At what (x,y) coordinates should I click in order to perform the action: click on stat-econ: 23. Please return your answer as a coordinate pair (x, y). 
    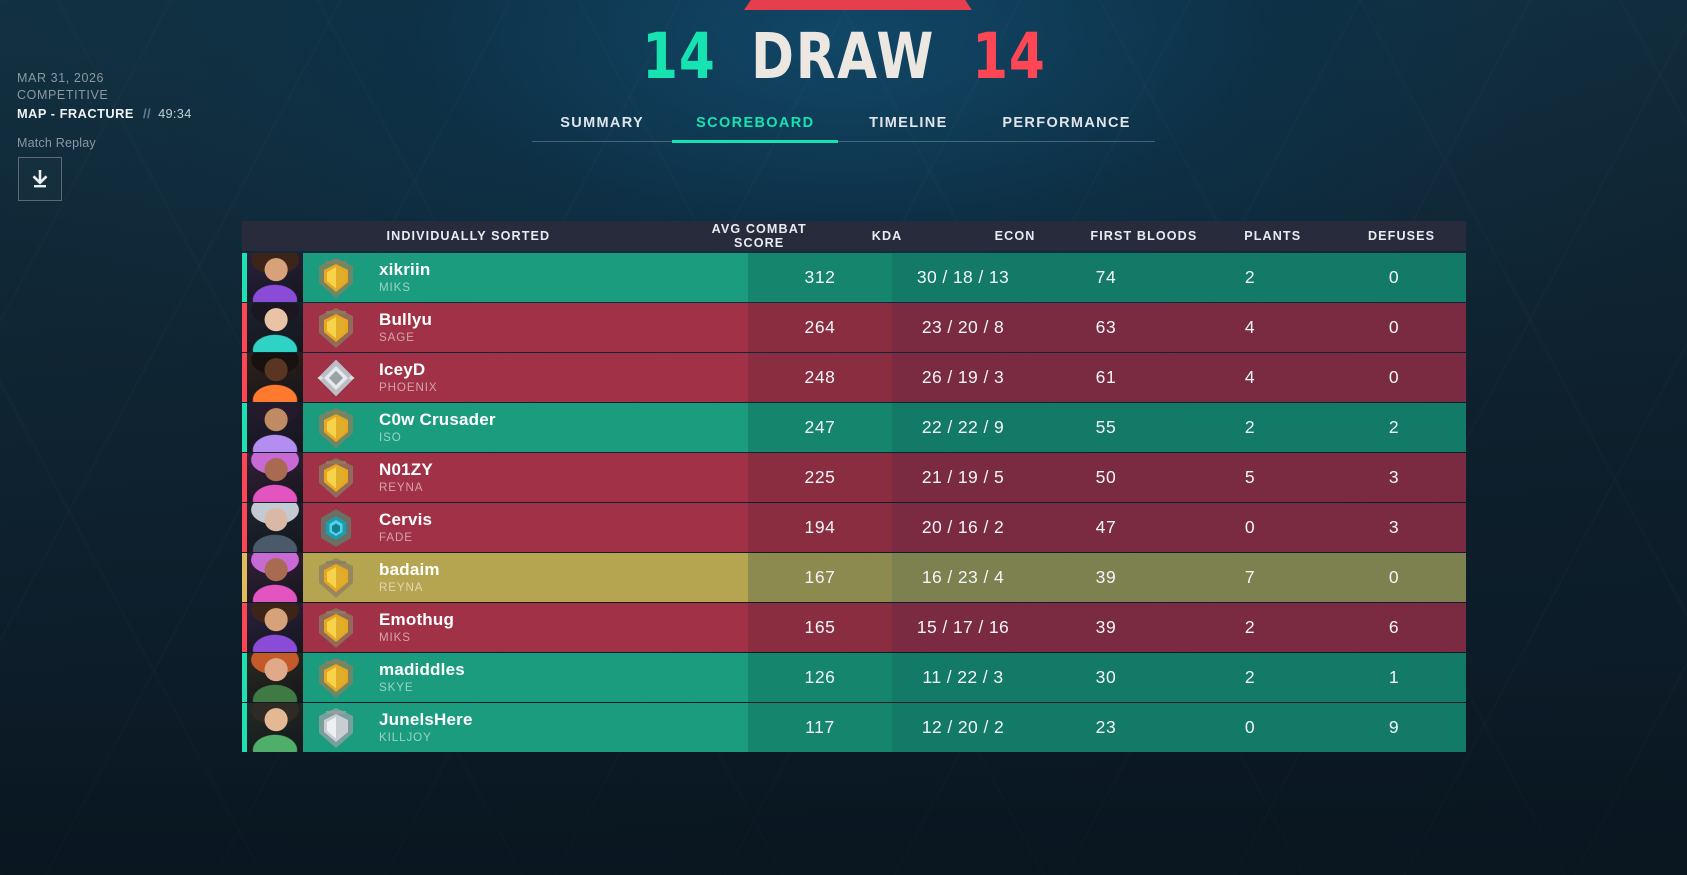
    Looking at the image, I should click on (1106, 727).